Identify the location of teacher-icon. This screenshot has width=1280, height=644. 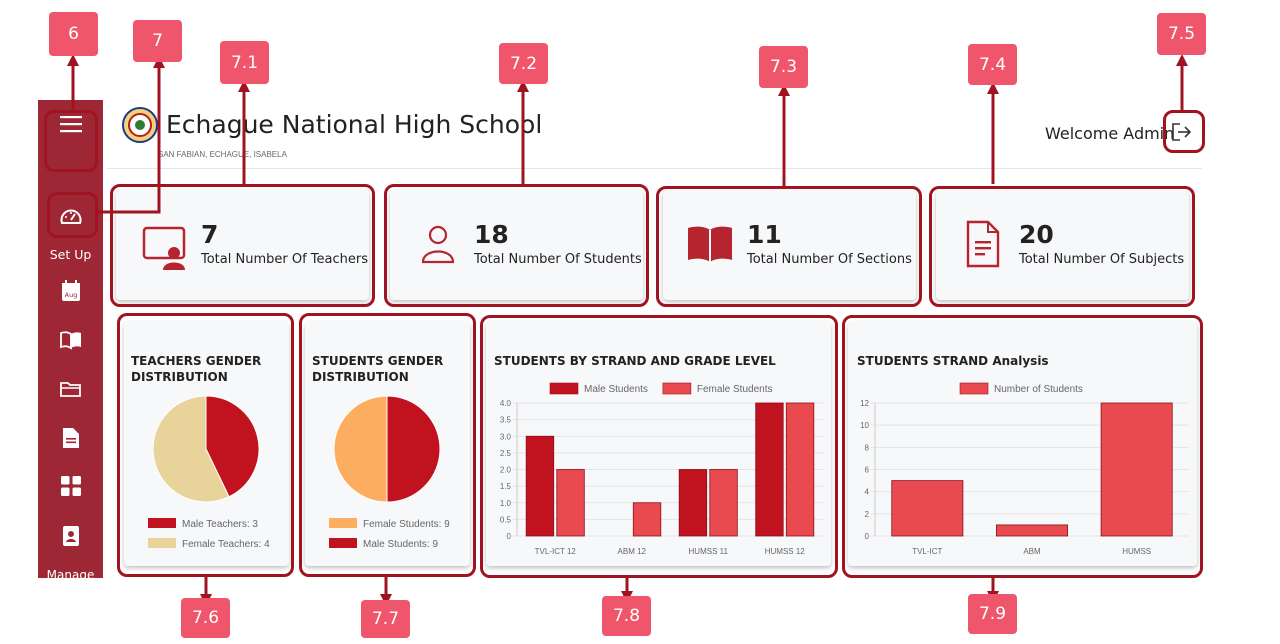
(164, 248).